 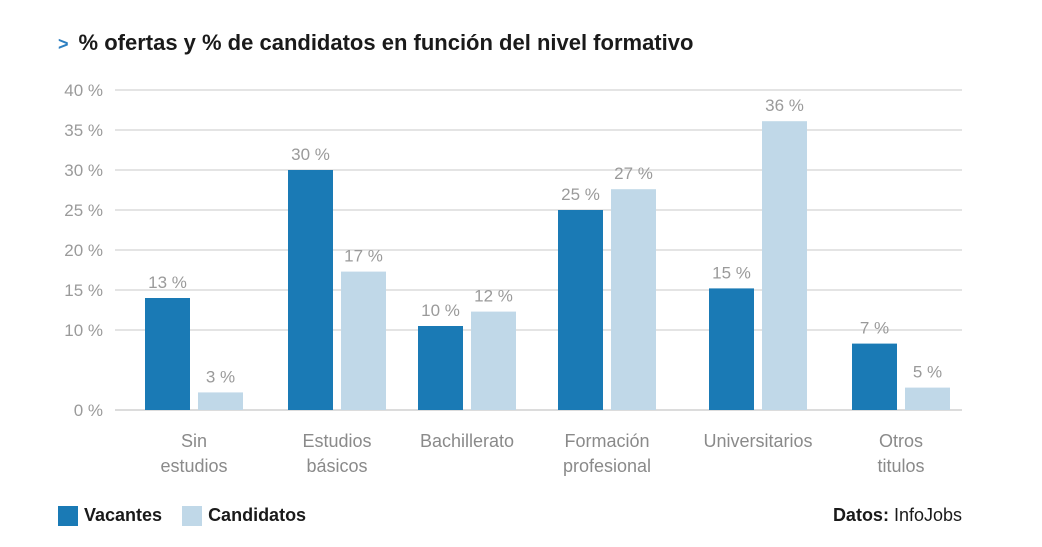 I want to click on x-category-label-line: Otros, so click(x=901, y=441).